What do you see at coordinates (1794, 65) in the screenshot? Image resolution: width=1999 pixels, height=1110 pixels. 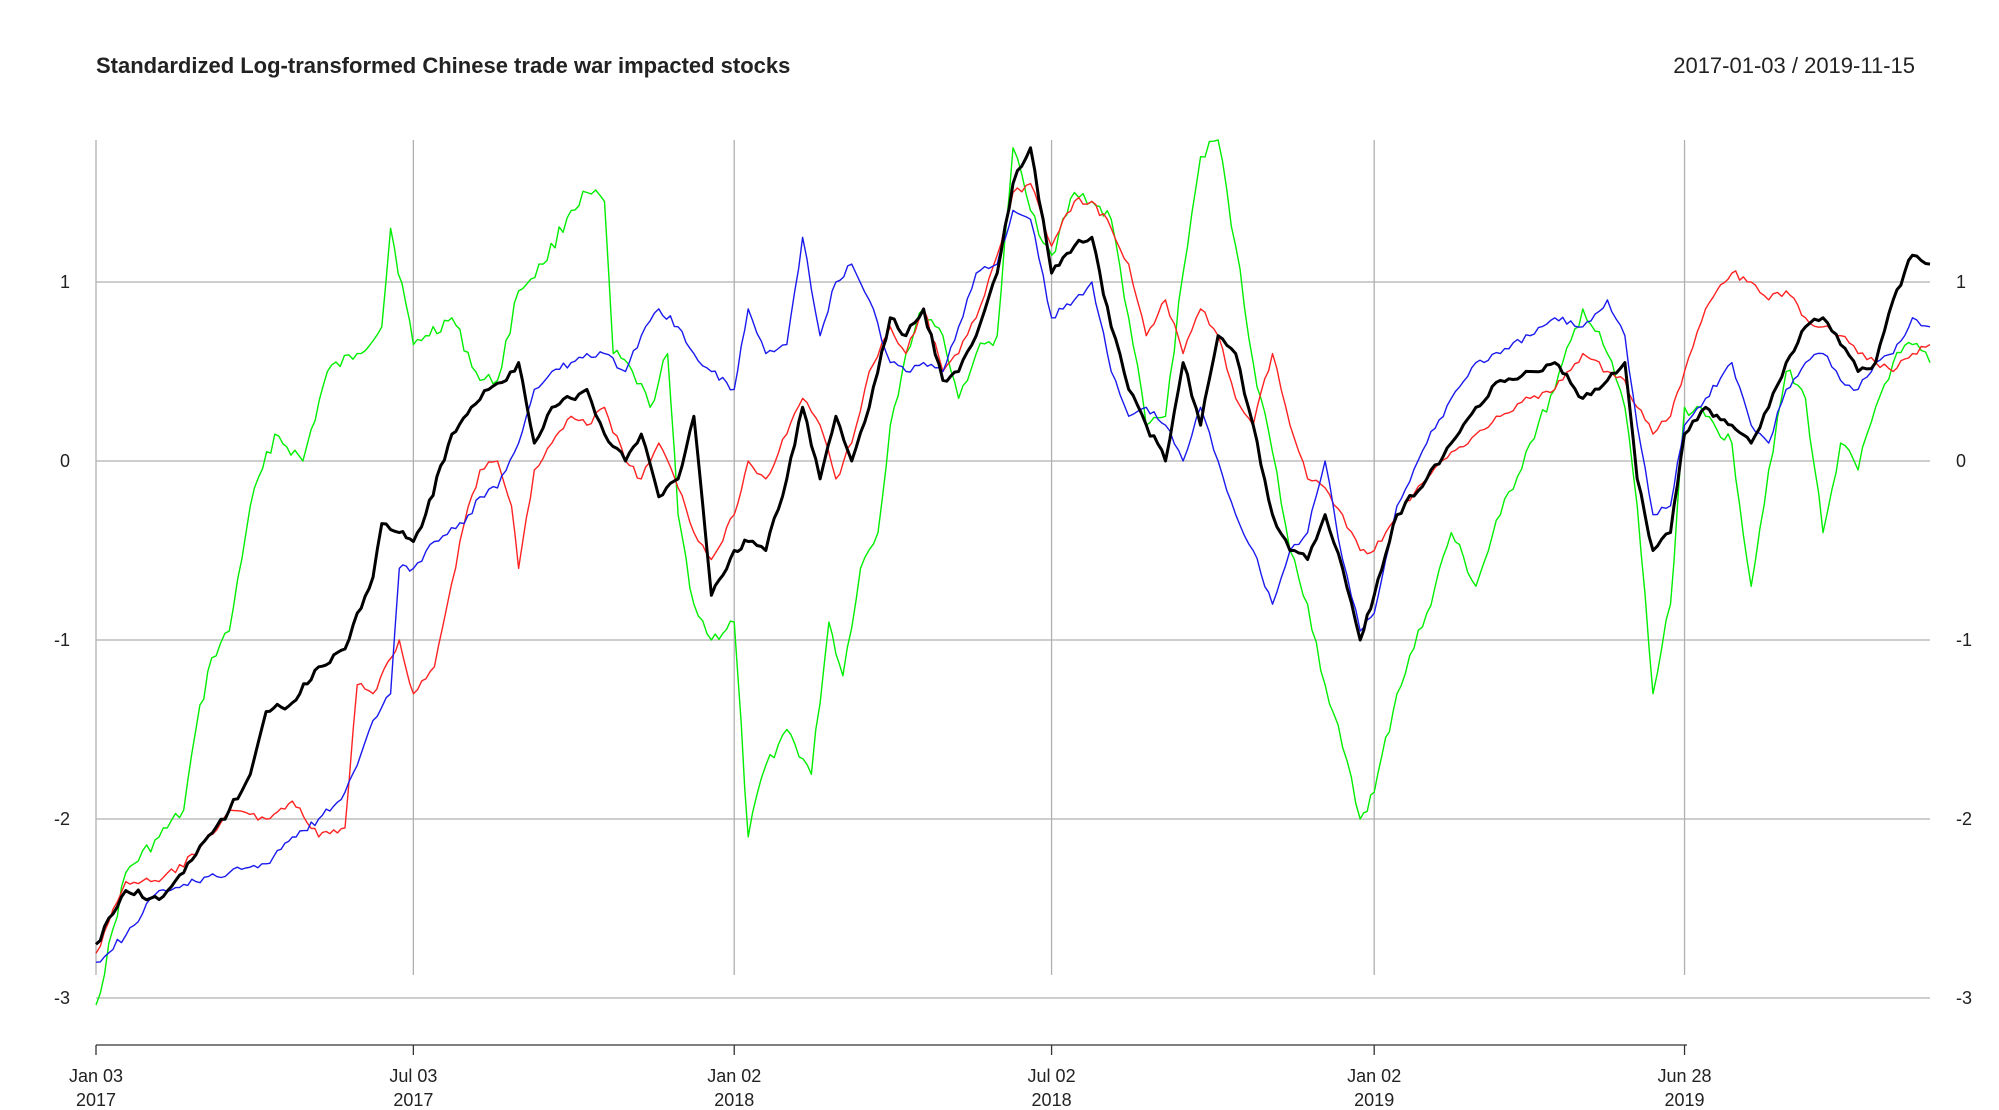 I see `date-range-label: 2017-01-03 / 2019-11-15` at bounding box center [1794, 65].